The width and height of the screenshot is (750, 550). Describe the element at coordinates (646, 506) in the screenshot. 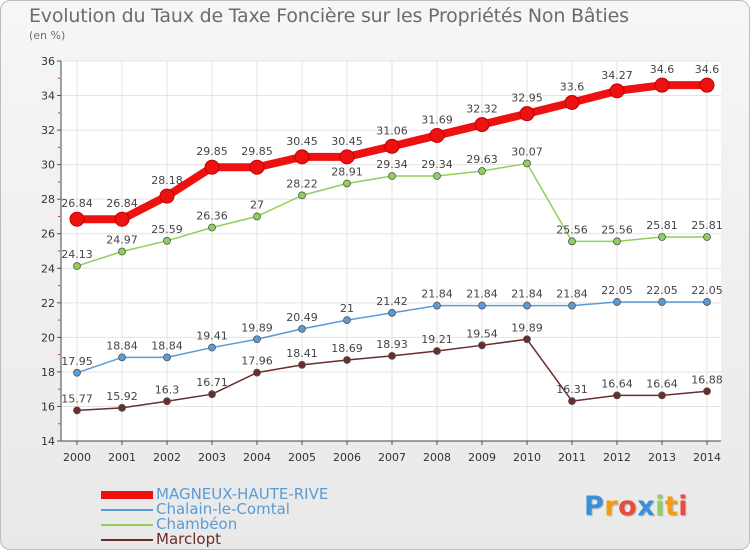

I see `logo-letter: x` at that location.